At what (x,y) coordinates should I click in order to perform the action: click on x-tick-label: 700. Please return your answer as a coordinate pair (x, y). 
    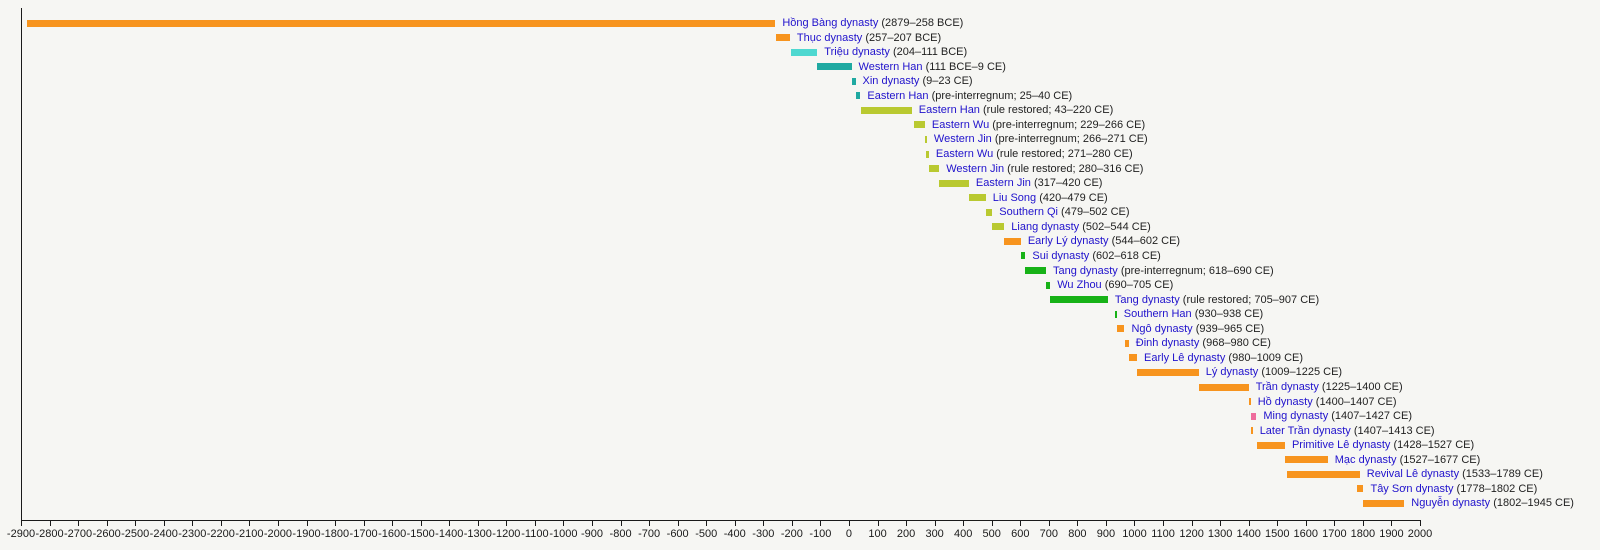
    Looking at the image, I should click on (1049, 534).